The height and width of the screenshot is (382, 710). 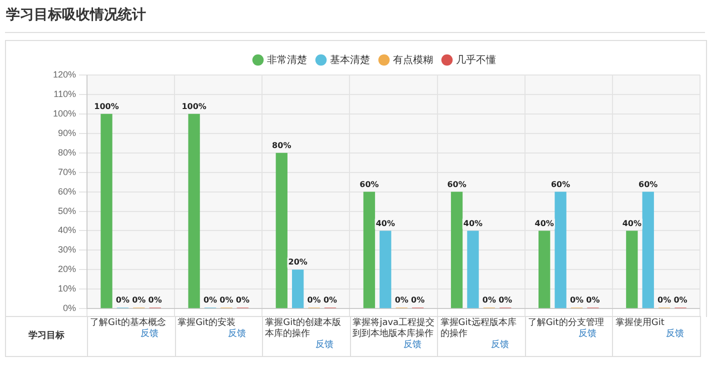 I want to click on x-tick-label: 掌握使用Git, so click(x=640, y=323).